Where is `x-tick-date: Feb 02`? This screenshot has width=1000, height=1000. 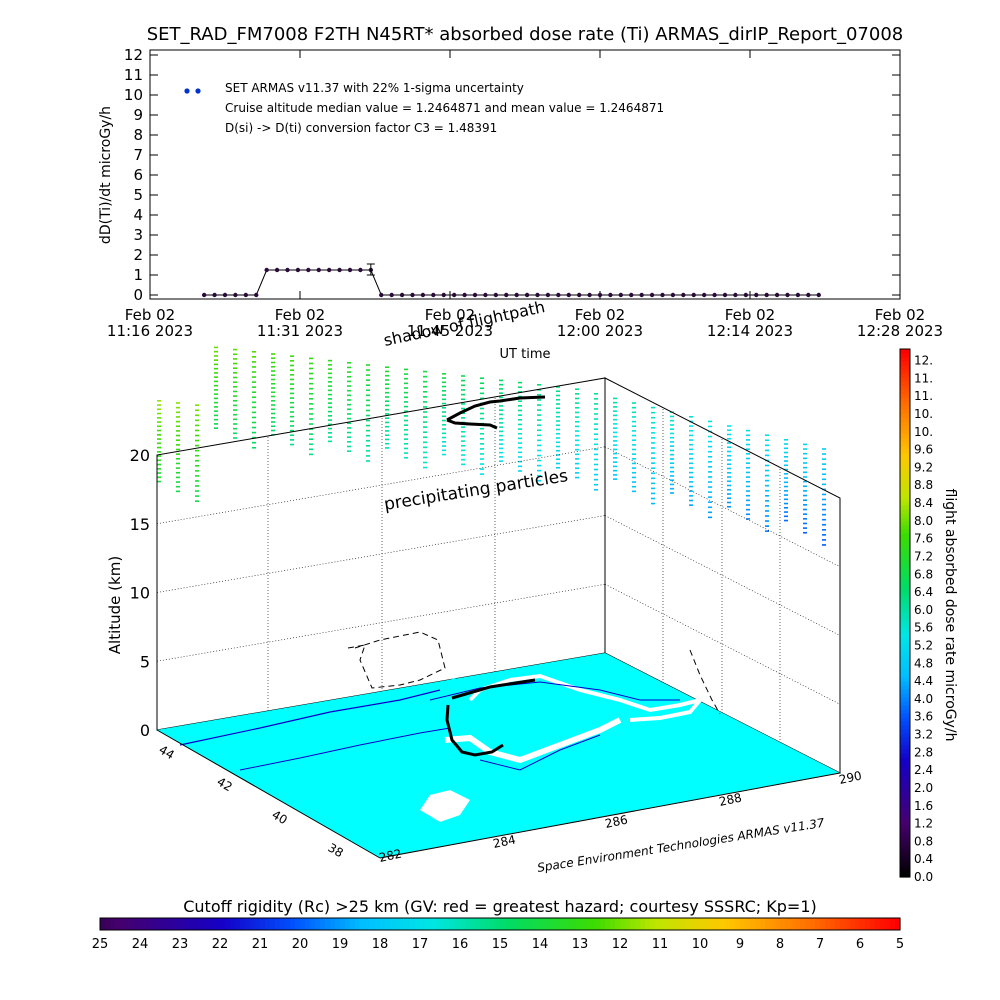
x-tick-date: Feb 02 is located at coordinates (450, 315).